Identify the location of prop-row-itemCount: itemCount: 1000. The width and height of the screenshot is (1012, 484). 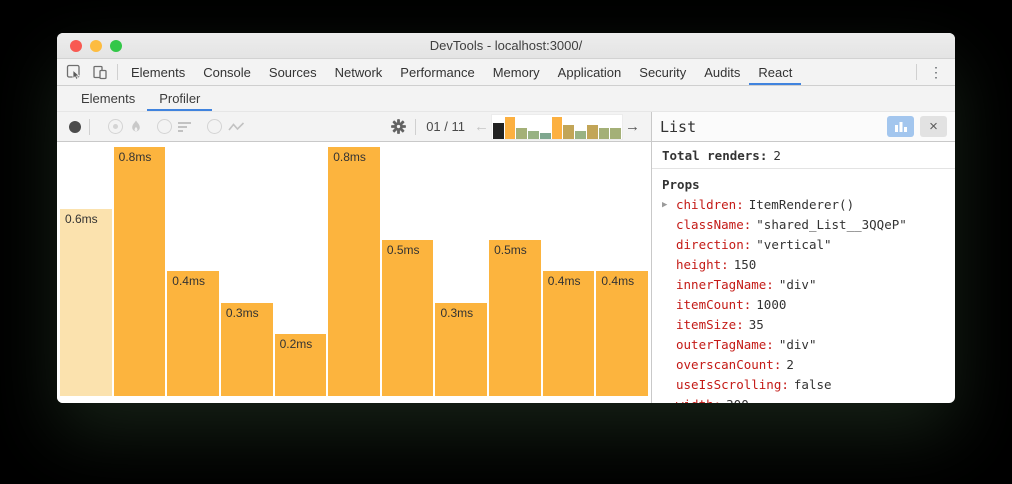
(803, 305).